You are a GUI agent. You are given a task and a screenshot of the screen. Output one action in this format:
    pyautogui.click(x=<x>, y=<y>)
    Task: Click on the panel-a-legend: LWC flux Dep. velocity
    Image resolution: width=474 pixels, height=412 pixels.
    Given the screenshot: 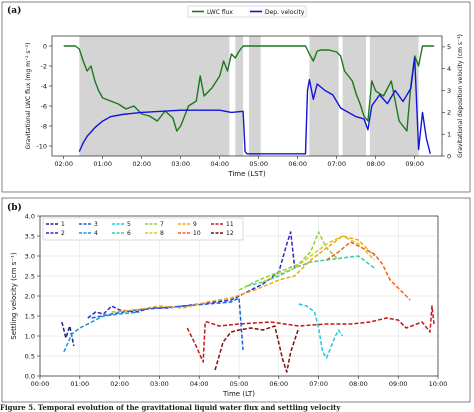 What is the action you would take?
    pyautogui.click(x=247, y=11)
    